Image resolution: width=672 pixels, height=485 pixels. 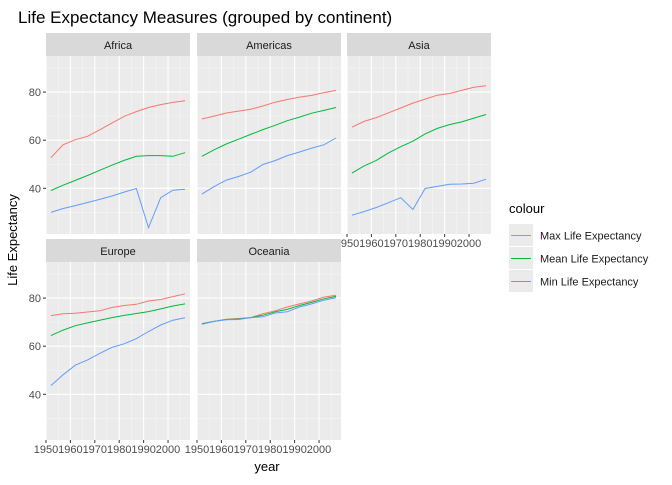 I want to click on facet-europe: Europe 40 60 80 1950 1960 1970 1980 1990 2000, so click(x=109, y=347).